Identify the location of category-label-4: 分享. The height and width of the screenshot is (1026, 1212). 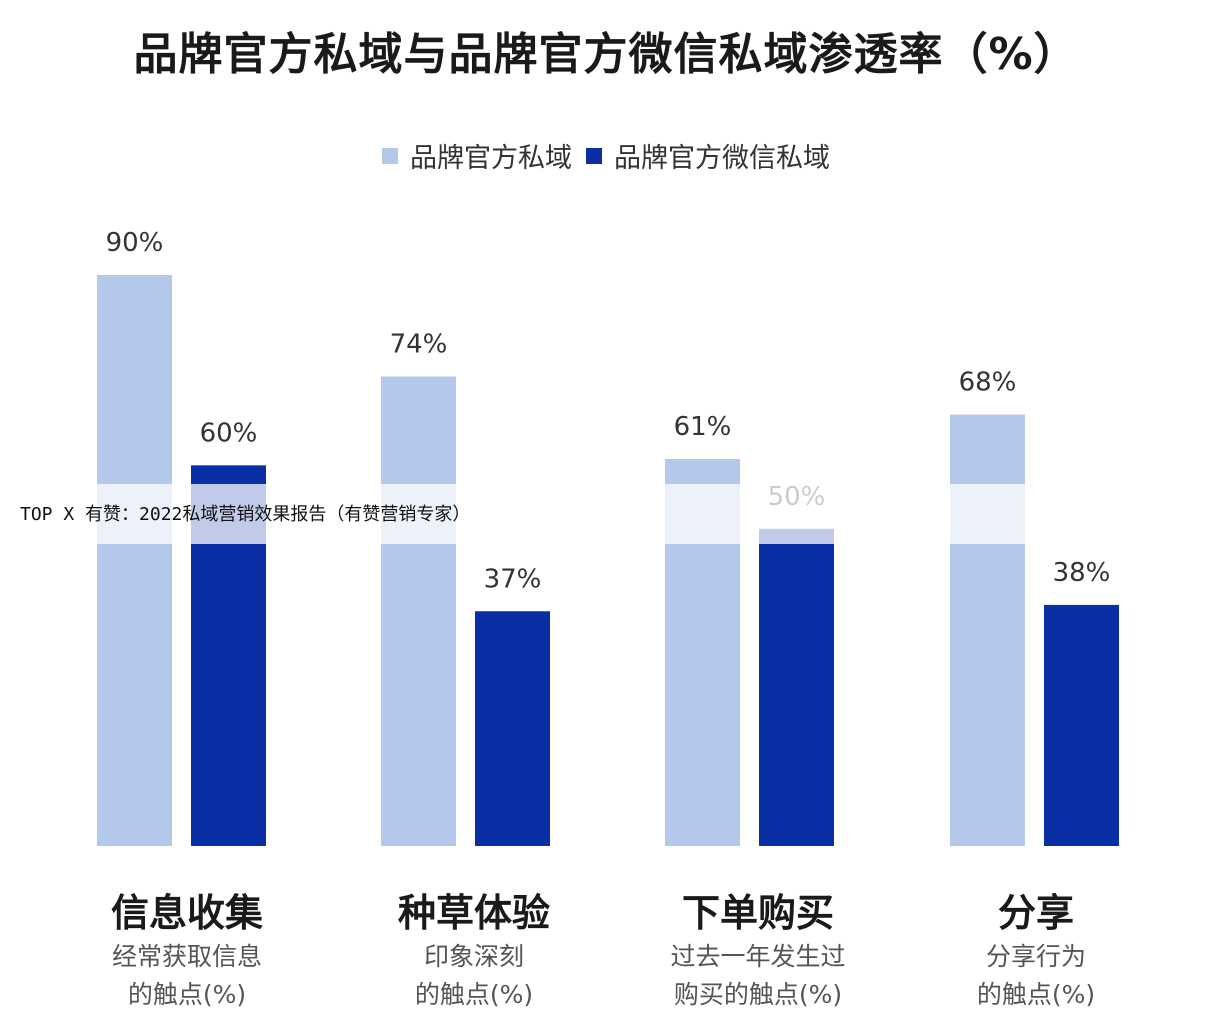
(1035, 913).